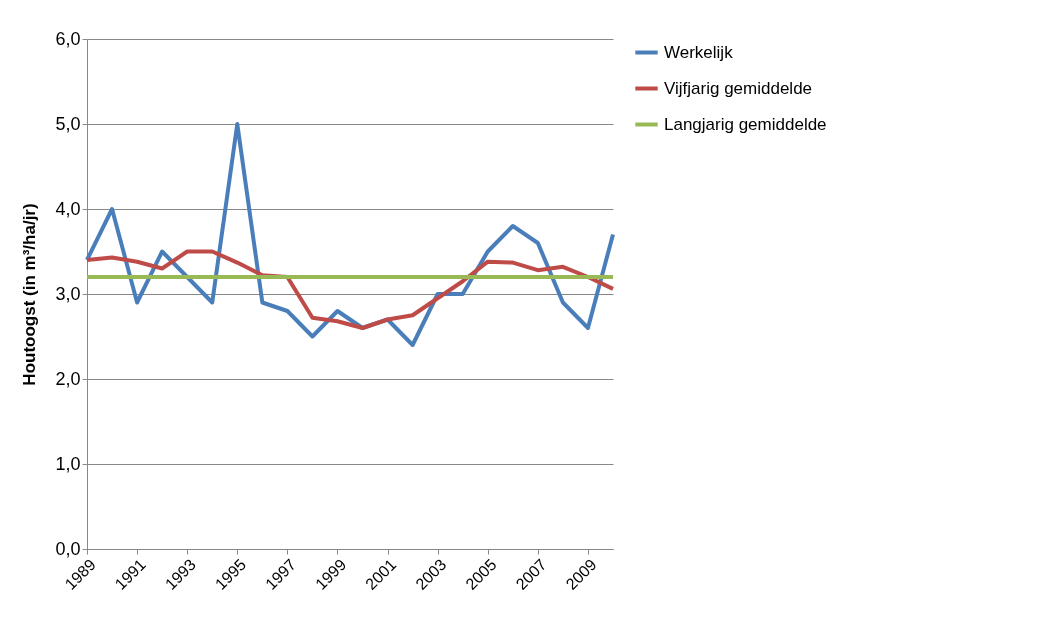 This screenshot has height=638, width=1037. Describe the element at coordinates (738, 88) in the screenshot. I see `legend-label: Vijfjarig gemiddelde` at that location.